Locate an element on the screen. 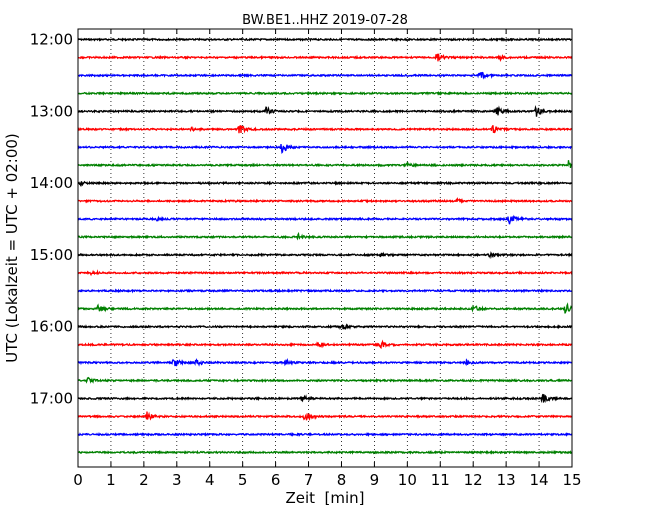 The image size is (650, 520). x-tick-label: 9 is located at coordinates (375, 480).